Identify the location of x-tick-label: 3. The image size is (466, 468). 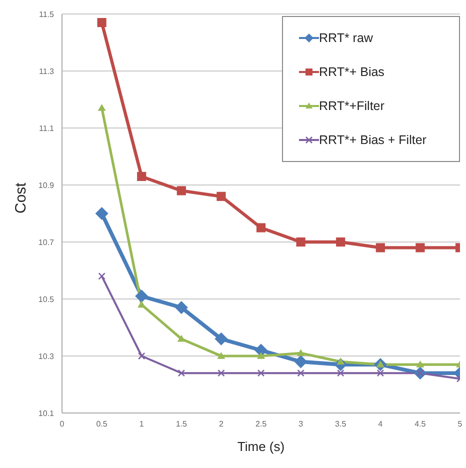
(301, 424).